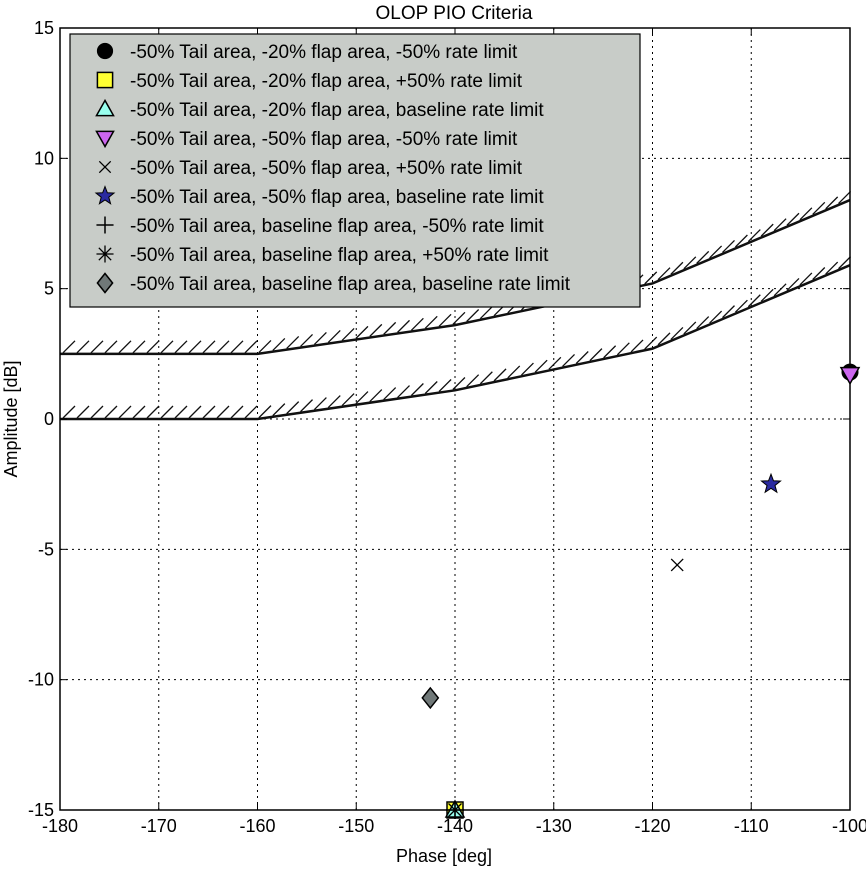  Describe the element at coordinates (49, 419) in the screenshot. I see `y-tick-label: 0` at that location.